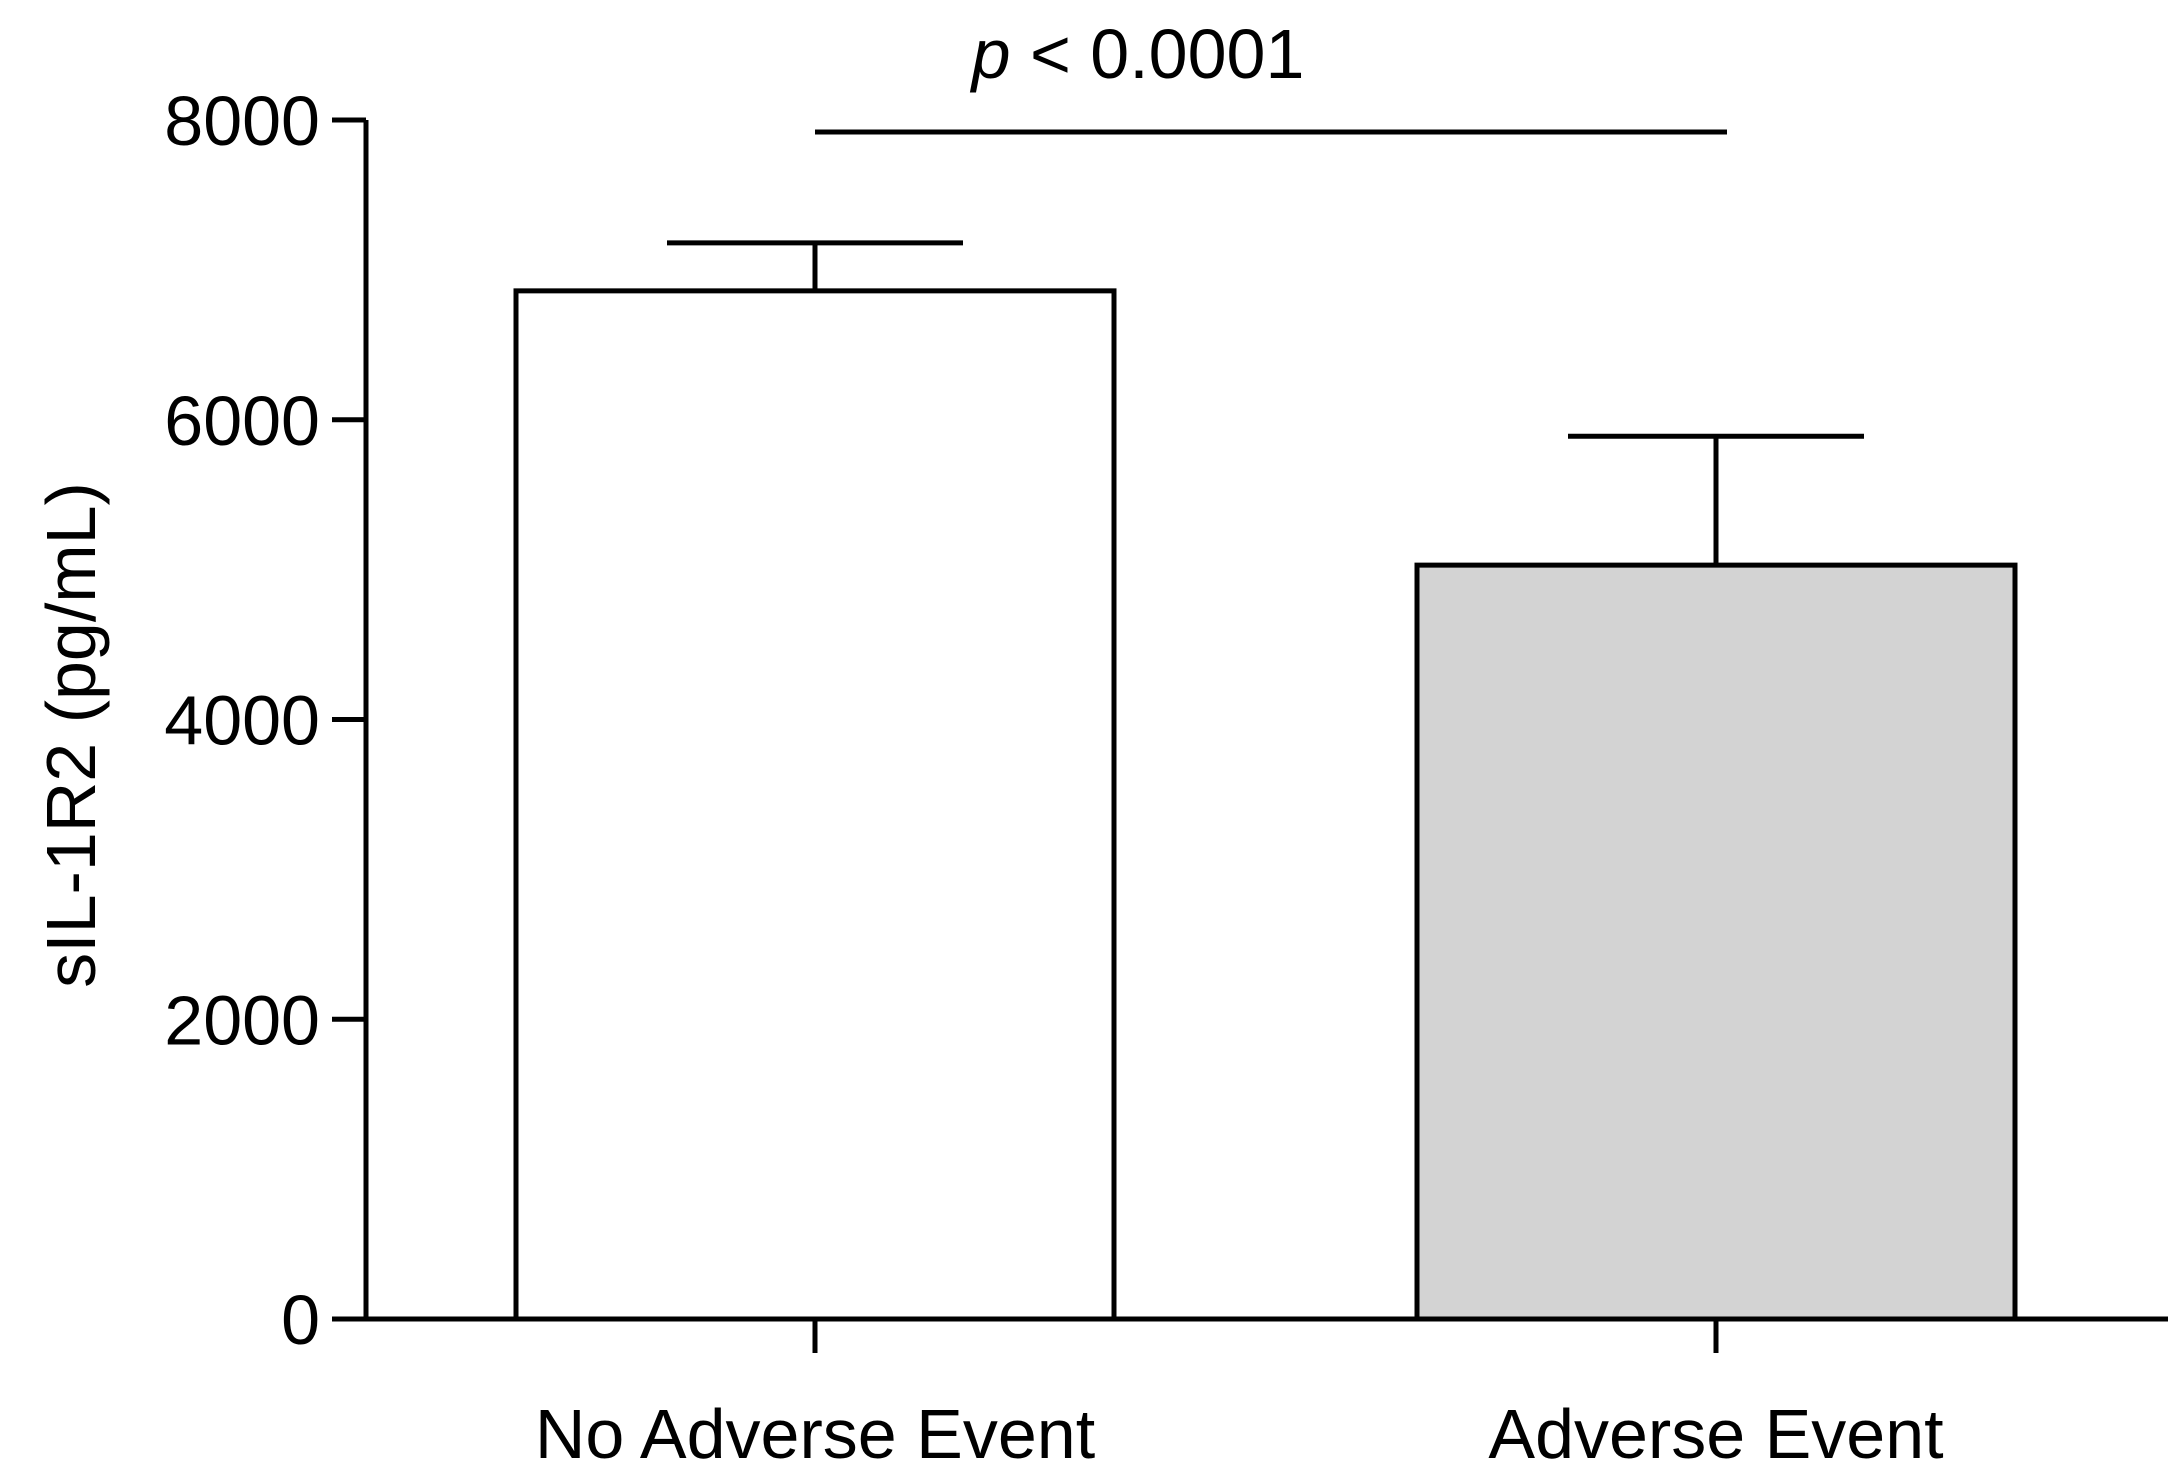 The width and height of the screenshot is (2184, 1483). I want to click on p-value-label: p < 0.0001, so click(1137, 54).